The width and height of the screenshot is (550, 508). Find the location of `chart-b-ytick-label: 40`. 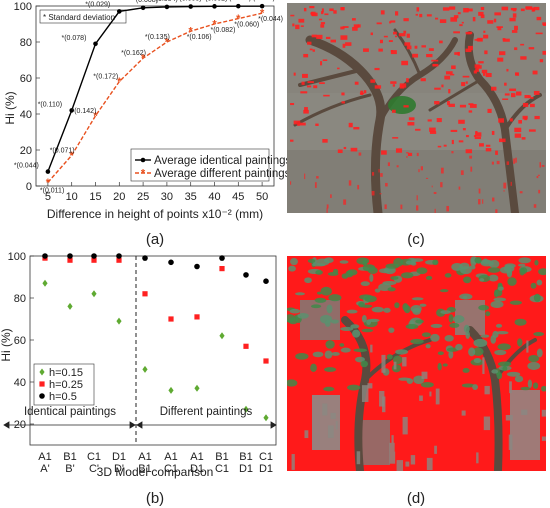

chart-b-ytick-label: 40 is located at coordinates (20, 383).